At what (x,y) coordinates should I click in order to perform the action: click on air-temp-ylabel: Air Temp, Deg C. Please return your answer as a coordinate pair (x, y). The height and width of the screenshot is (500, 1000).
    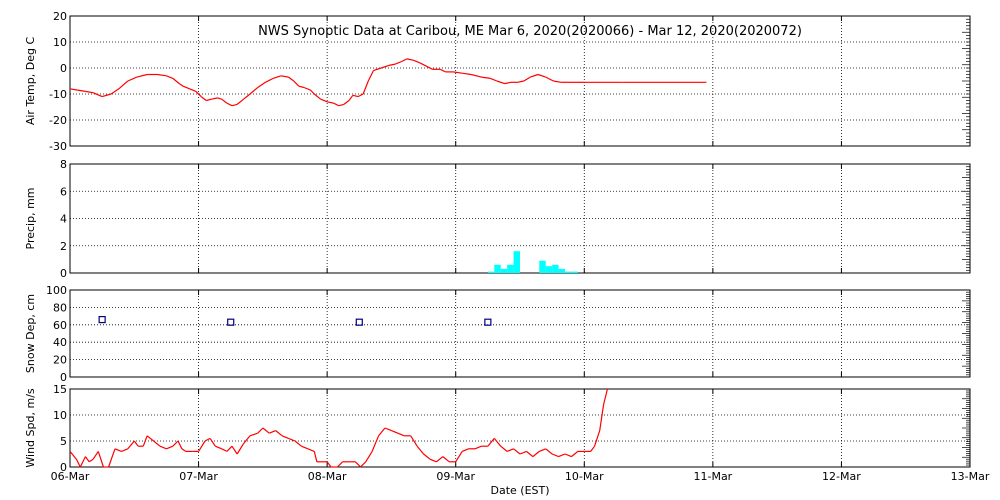
    Looking at the image, I should click on (30, 81).